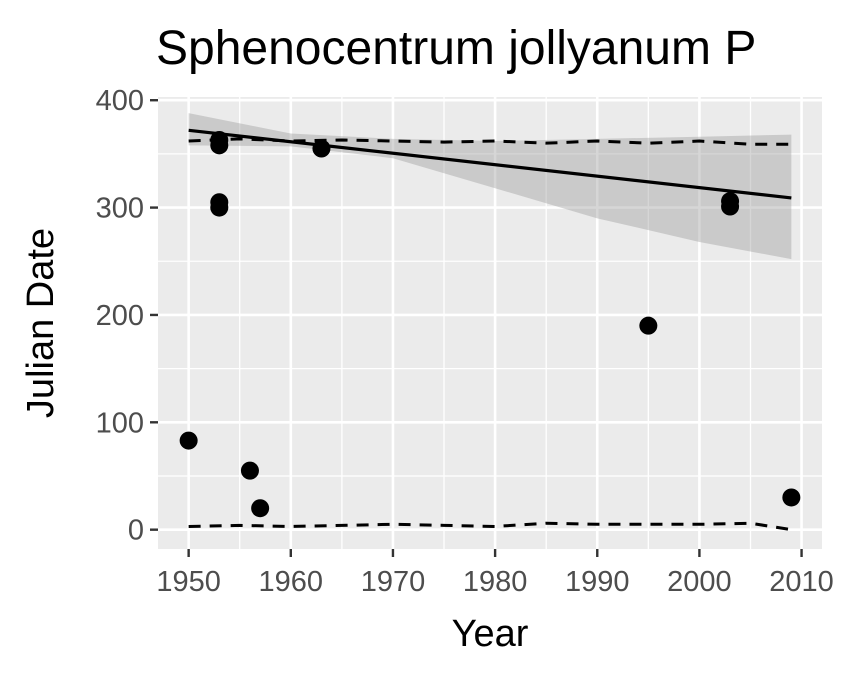 The height and width of the screenshot is (679, 844). What do you see at coordinates (120, 316) in the screenshot?
I see `y-tick-label: 200` at bounding box center [120, 316].